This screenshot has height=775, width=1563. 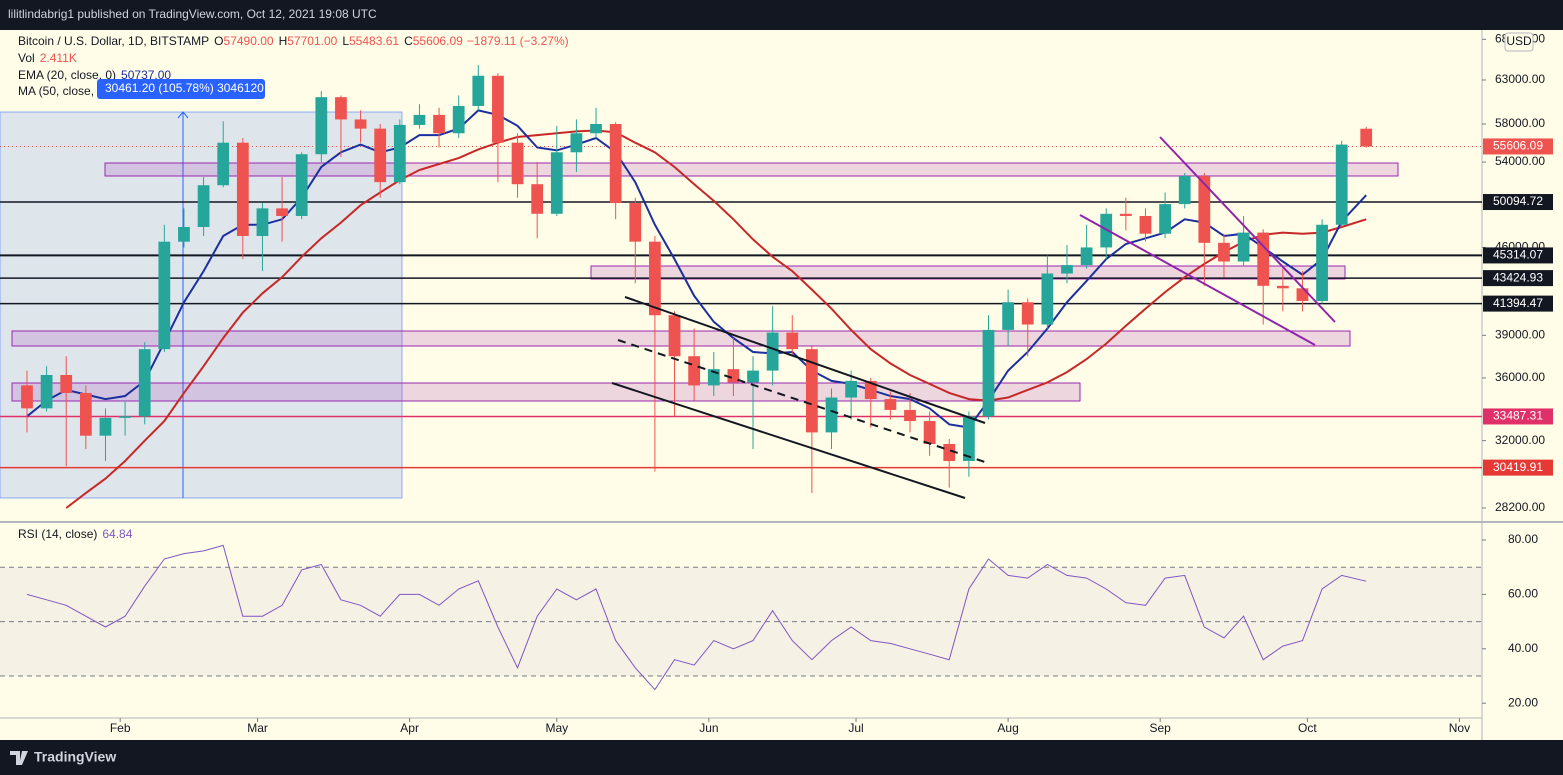 I want to click on ohlc-key: H, so click(x=283, y=41).